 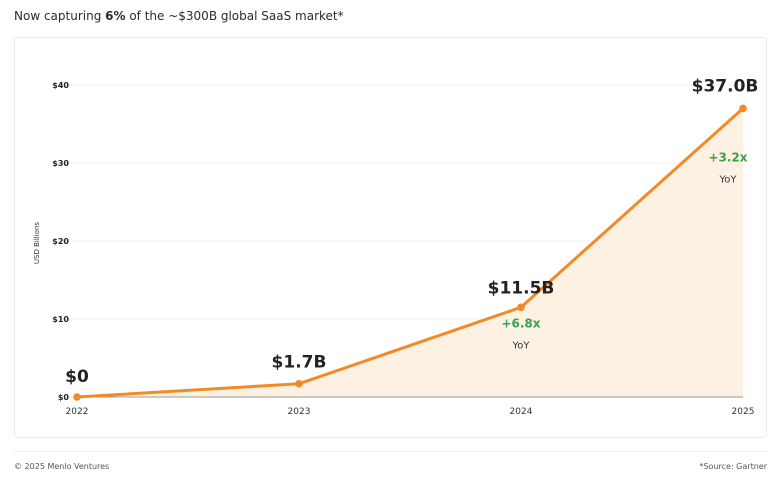 What do you see at coordinates (521, 412) in the screenshot?
I see `x-tick-label: 2024` at bounding box center [521, 412].